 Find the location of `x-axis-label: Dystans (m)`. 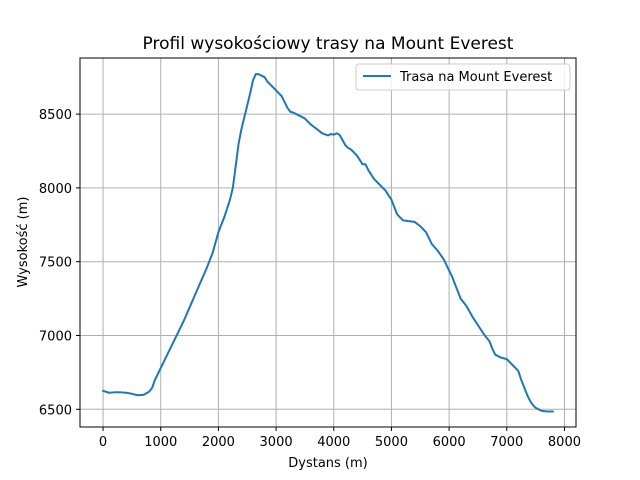

x-axis-label: Dystans (m) is located at coordinates (328, 463).